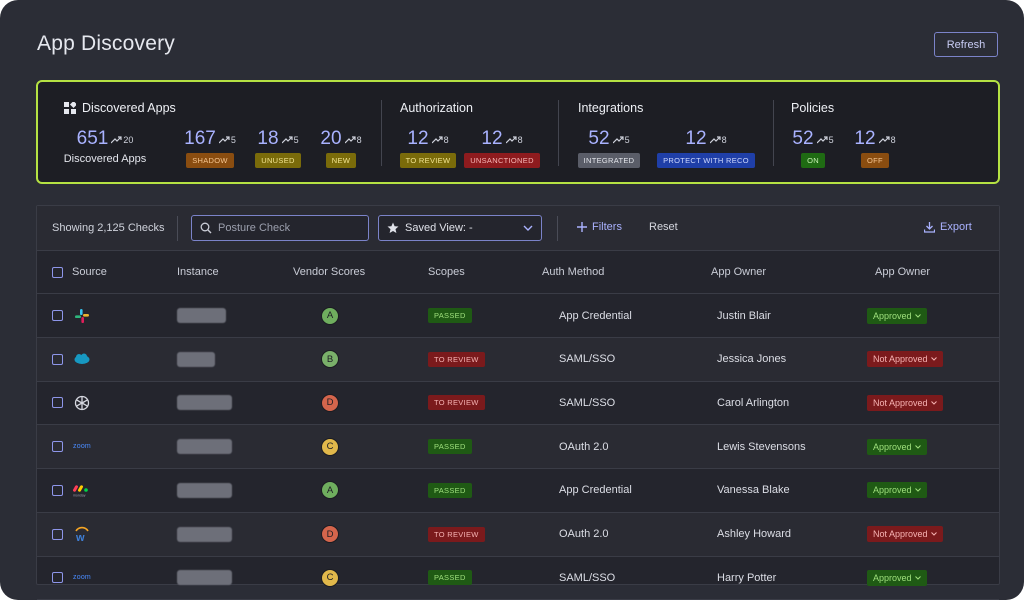 This screenshot has width=1024, height=600. I want to click on shadow-badge: SHADOW, so click(210, 160).